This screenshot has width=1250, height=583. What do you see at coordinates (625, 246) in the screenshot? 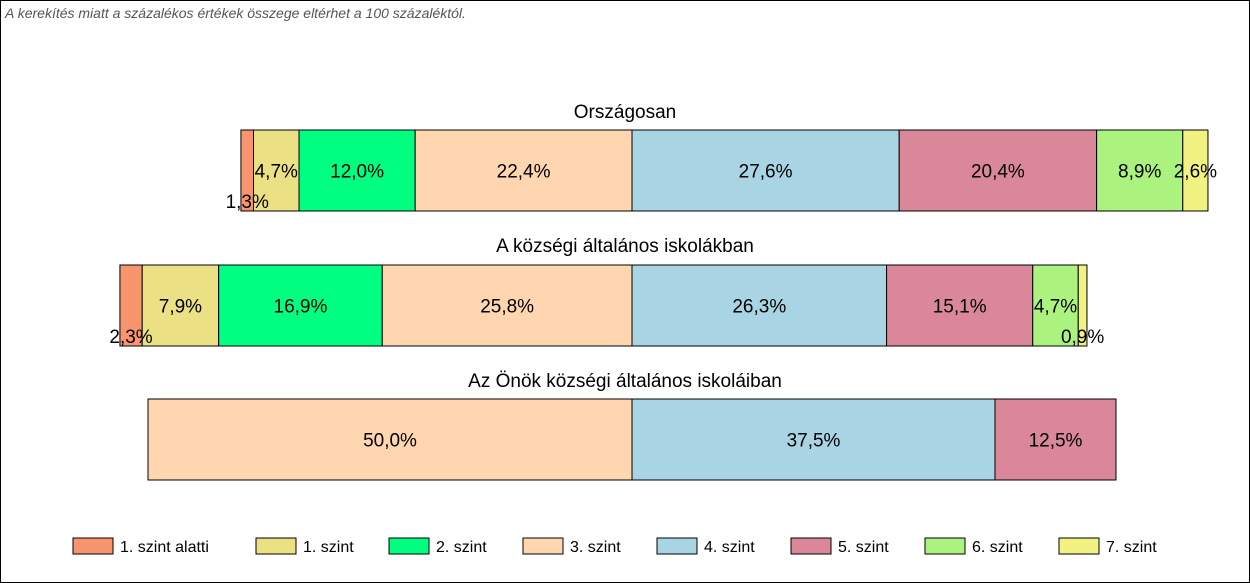
I see `bar-title-1: A községi általános iskolákban` at bounding box center [625, 246].